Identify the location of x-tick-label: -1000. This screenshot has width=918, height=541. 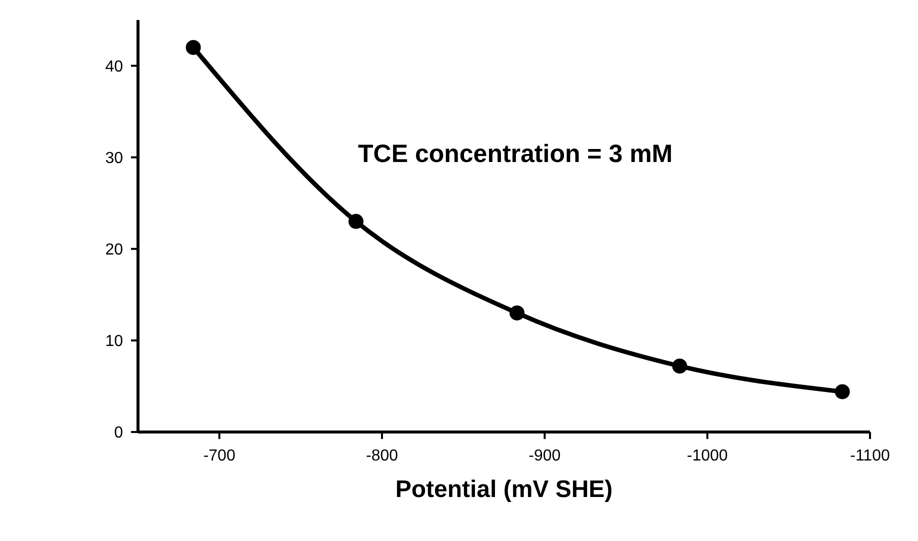
(707, 455).